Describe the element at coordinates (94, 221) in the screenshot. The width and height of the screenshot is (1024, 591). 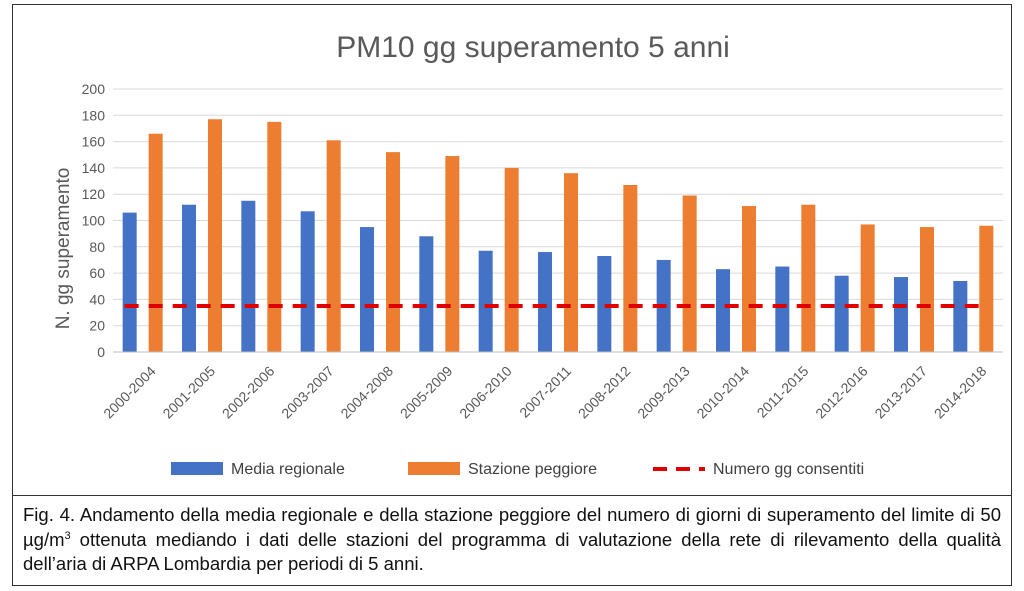
I see `y-tick-label: 100` at that location.